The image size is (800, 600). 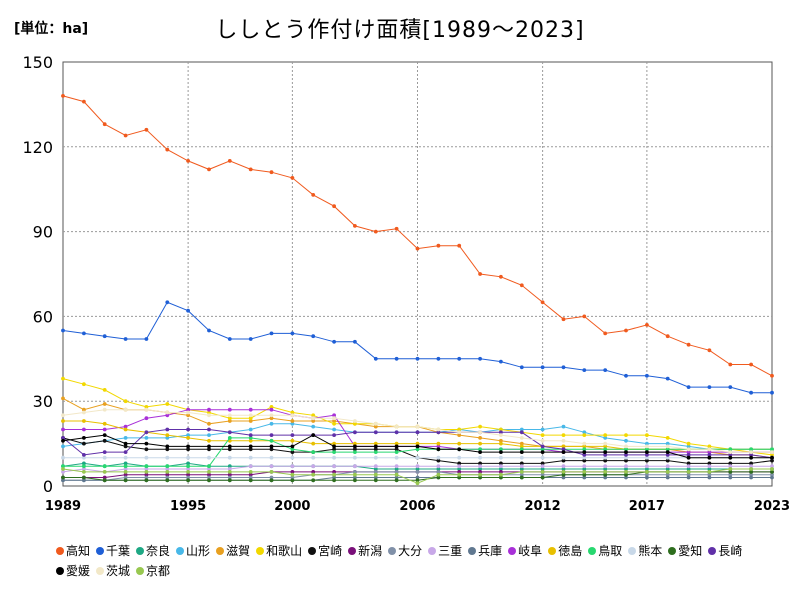 I want to click on y-tick-label: 0, so click(x=48, y=486).